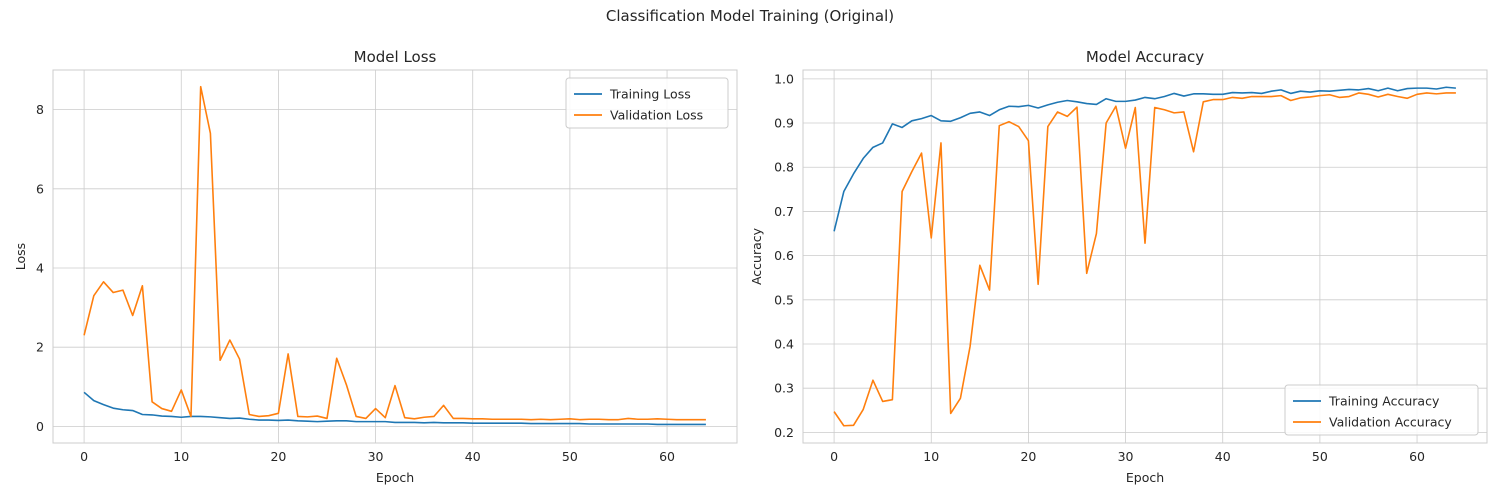 The image size is (1500, 500). What do you see at coordinates (40, 188) in the screenshot?
I see `y-tick-label: 6` at bounding box center [40, 188].